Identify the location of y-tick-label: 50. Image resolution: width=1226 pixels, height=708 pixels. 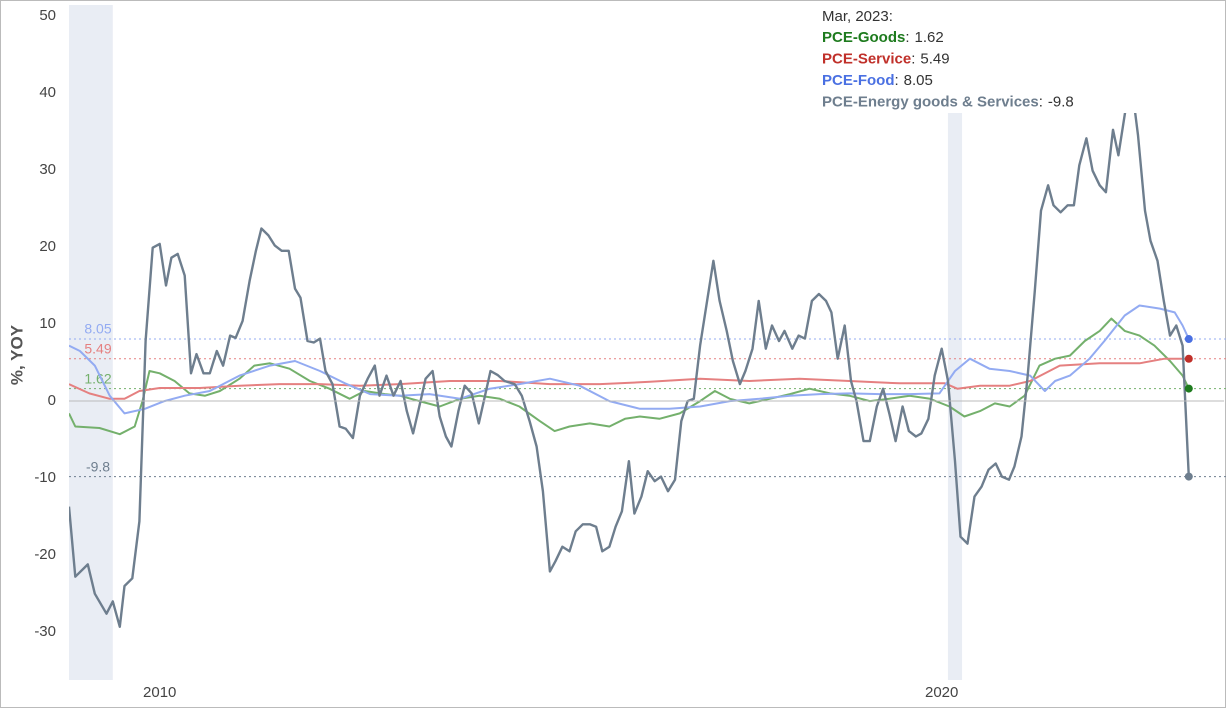
(47, 15).